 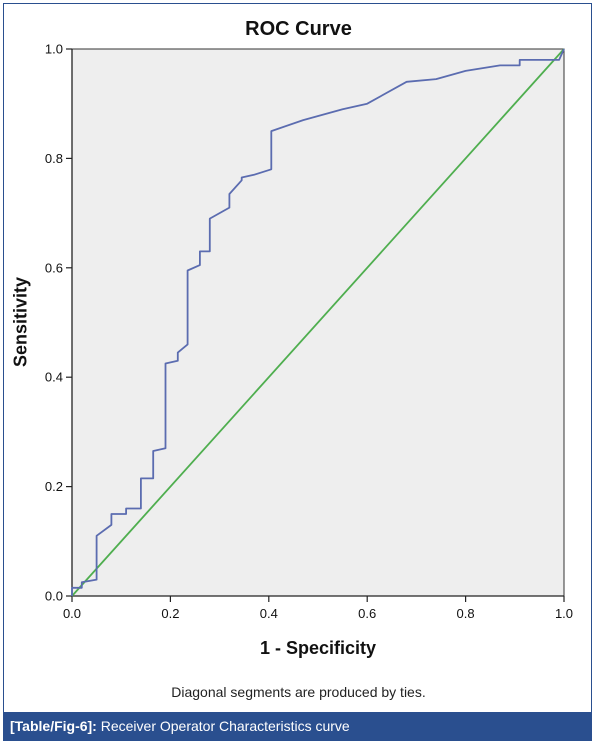 What do you see at coordinates (53, 726) in the screenshot?
I see `caption-label: [Table/Fig-6]:` at bounding box center [53, 726].